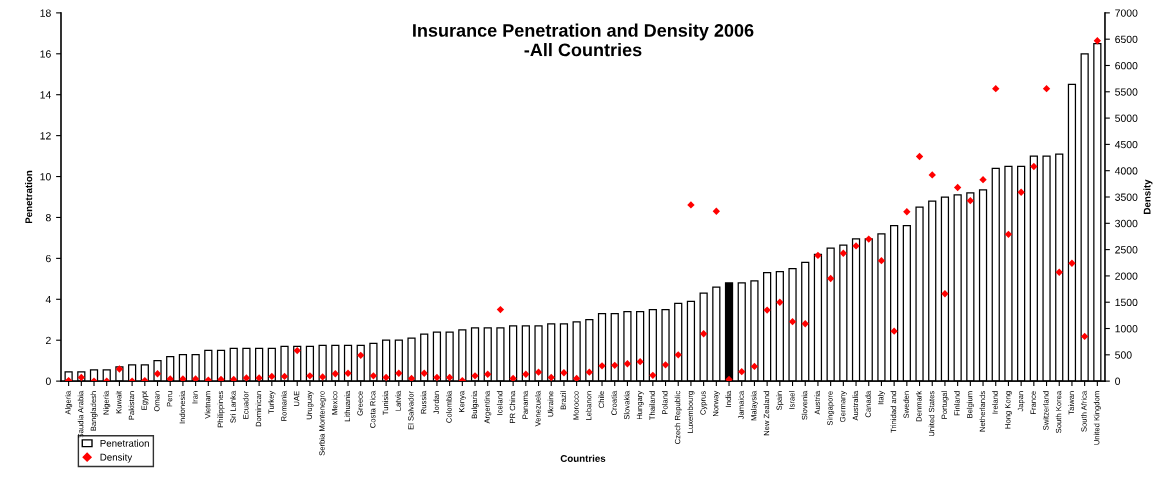  Describe the element at coordinates (45, 13) in the screenshot. I see `y-tick-label: 18` at that location.